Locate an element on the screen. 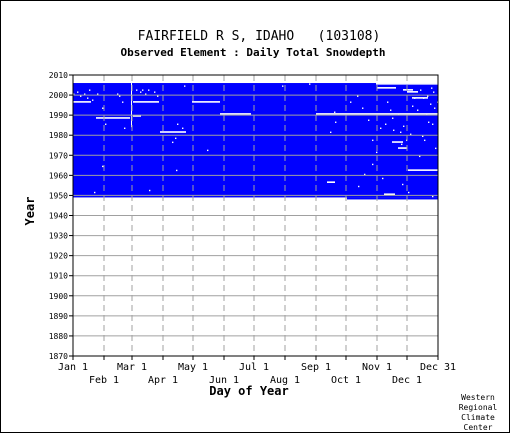  y-tick-label-1940: 1940 is located at coordinates (58, 216).